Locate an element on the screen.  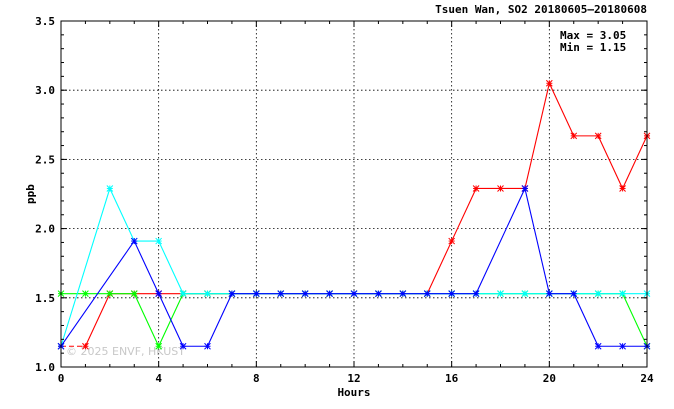
y-axis-label: ppb is located at coordinates (30, 194).